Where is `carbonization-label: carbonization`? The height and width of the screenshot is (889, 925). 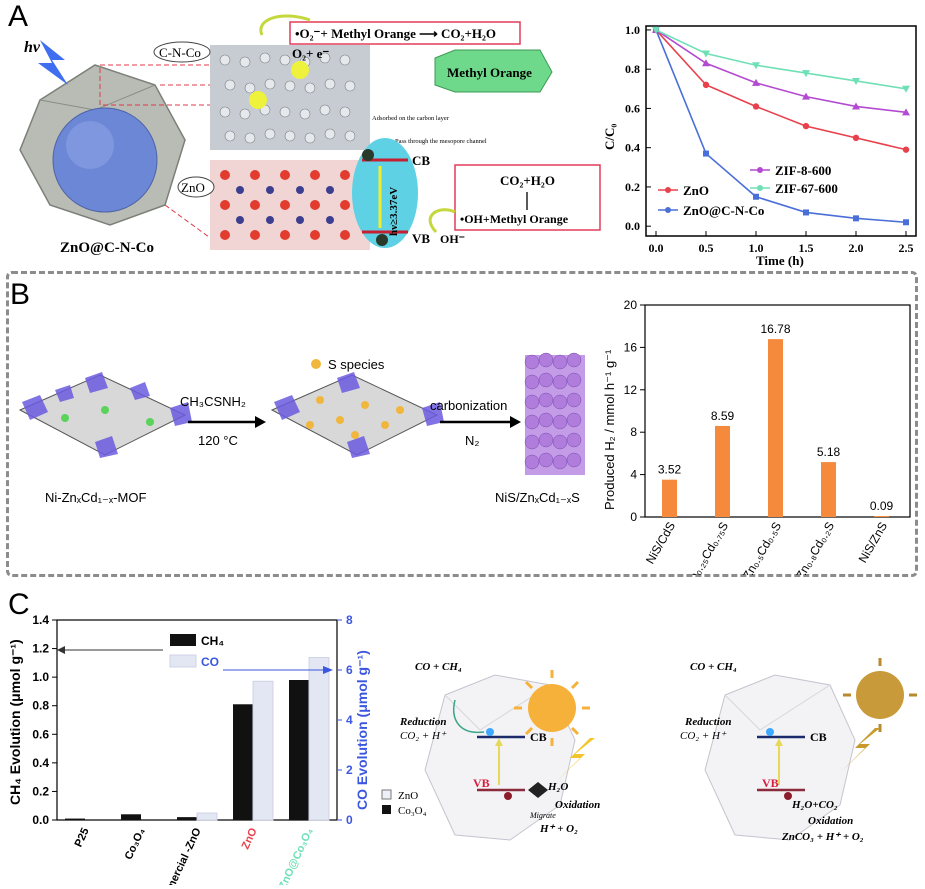
carbonization-label: carbonization is located at coordinates (468, 405).